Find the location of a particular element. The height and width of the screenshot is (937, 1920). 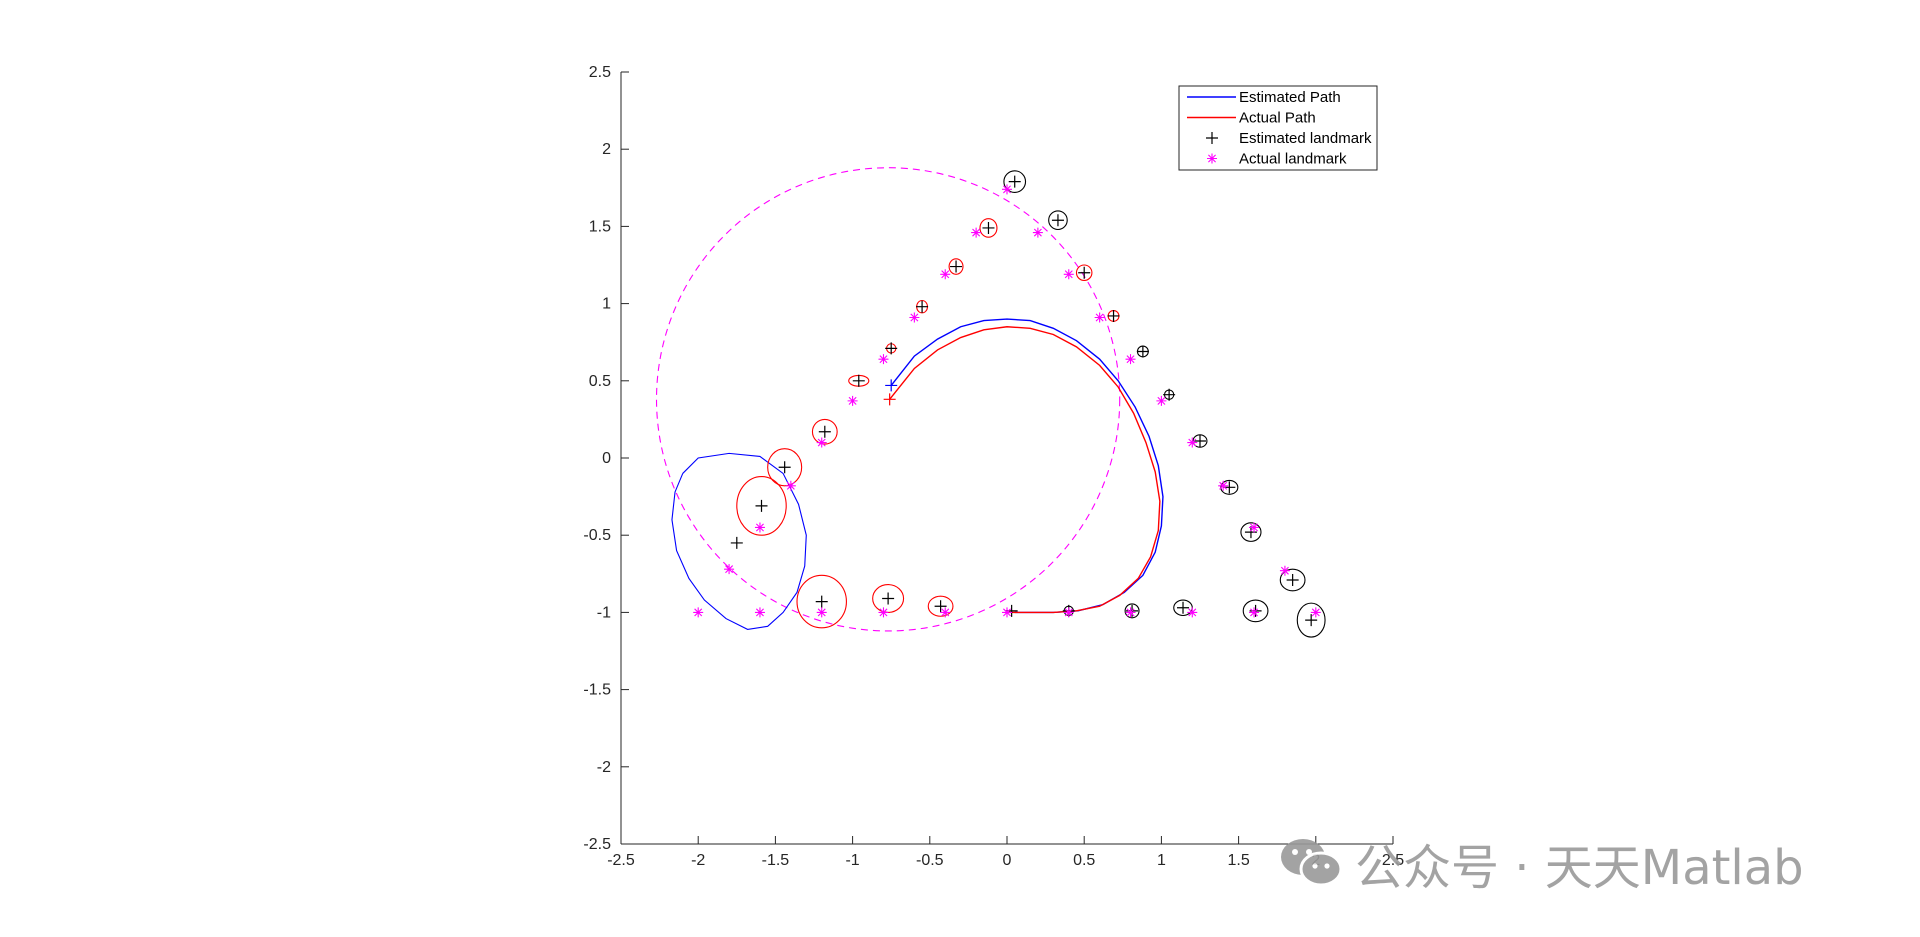

legend-swatch-actual-landmark is located at coordinates (1212, 158).